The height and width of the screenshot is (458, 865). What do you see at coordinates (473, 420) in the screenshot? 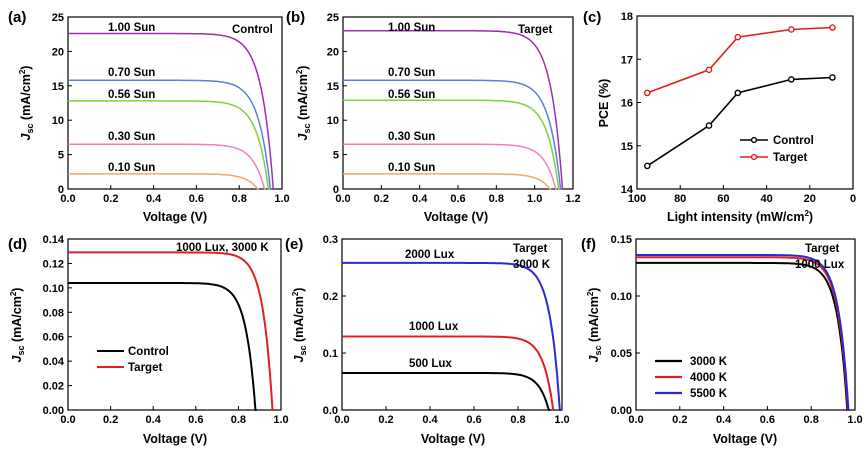
I see `x-tick-label-e-3: 0.6` at bounding box center [473, 420].